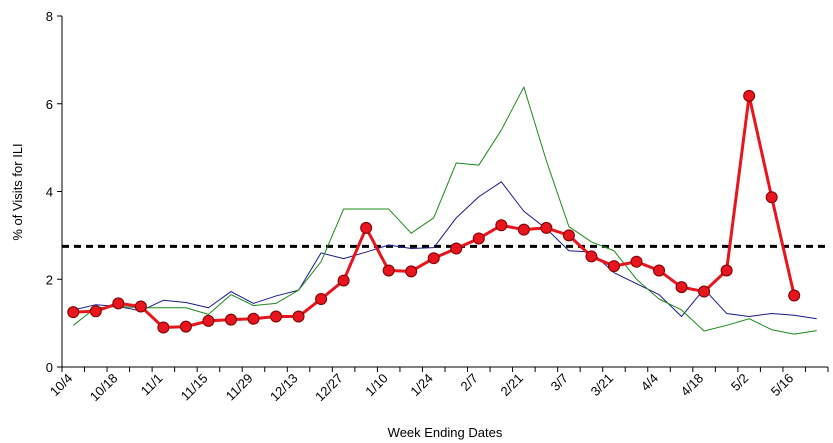 This screenshot has height=443, width=833. I want to click on x-tick-label: 11/1, so click(152, 385).